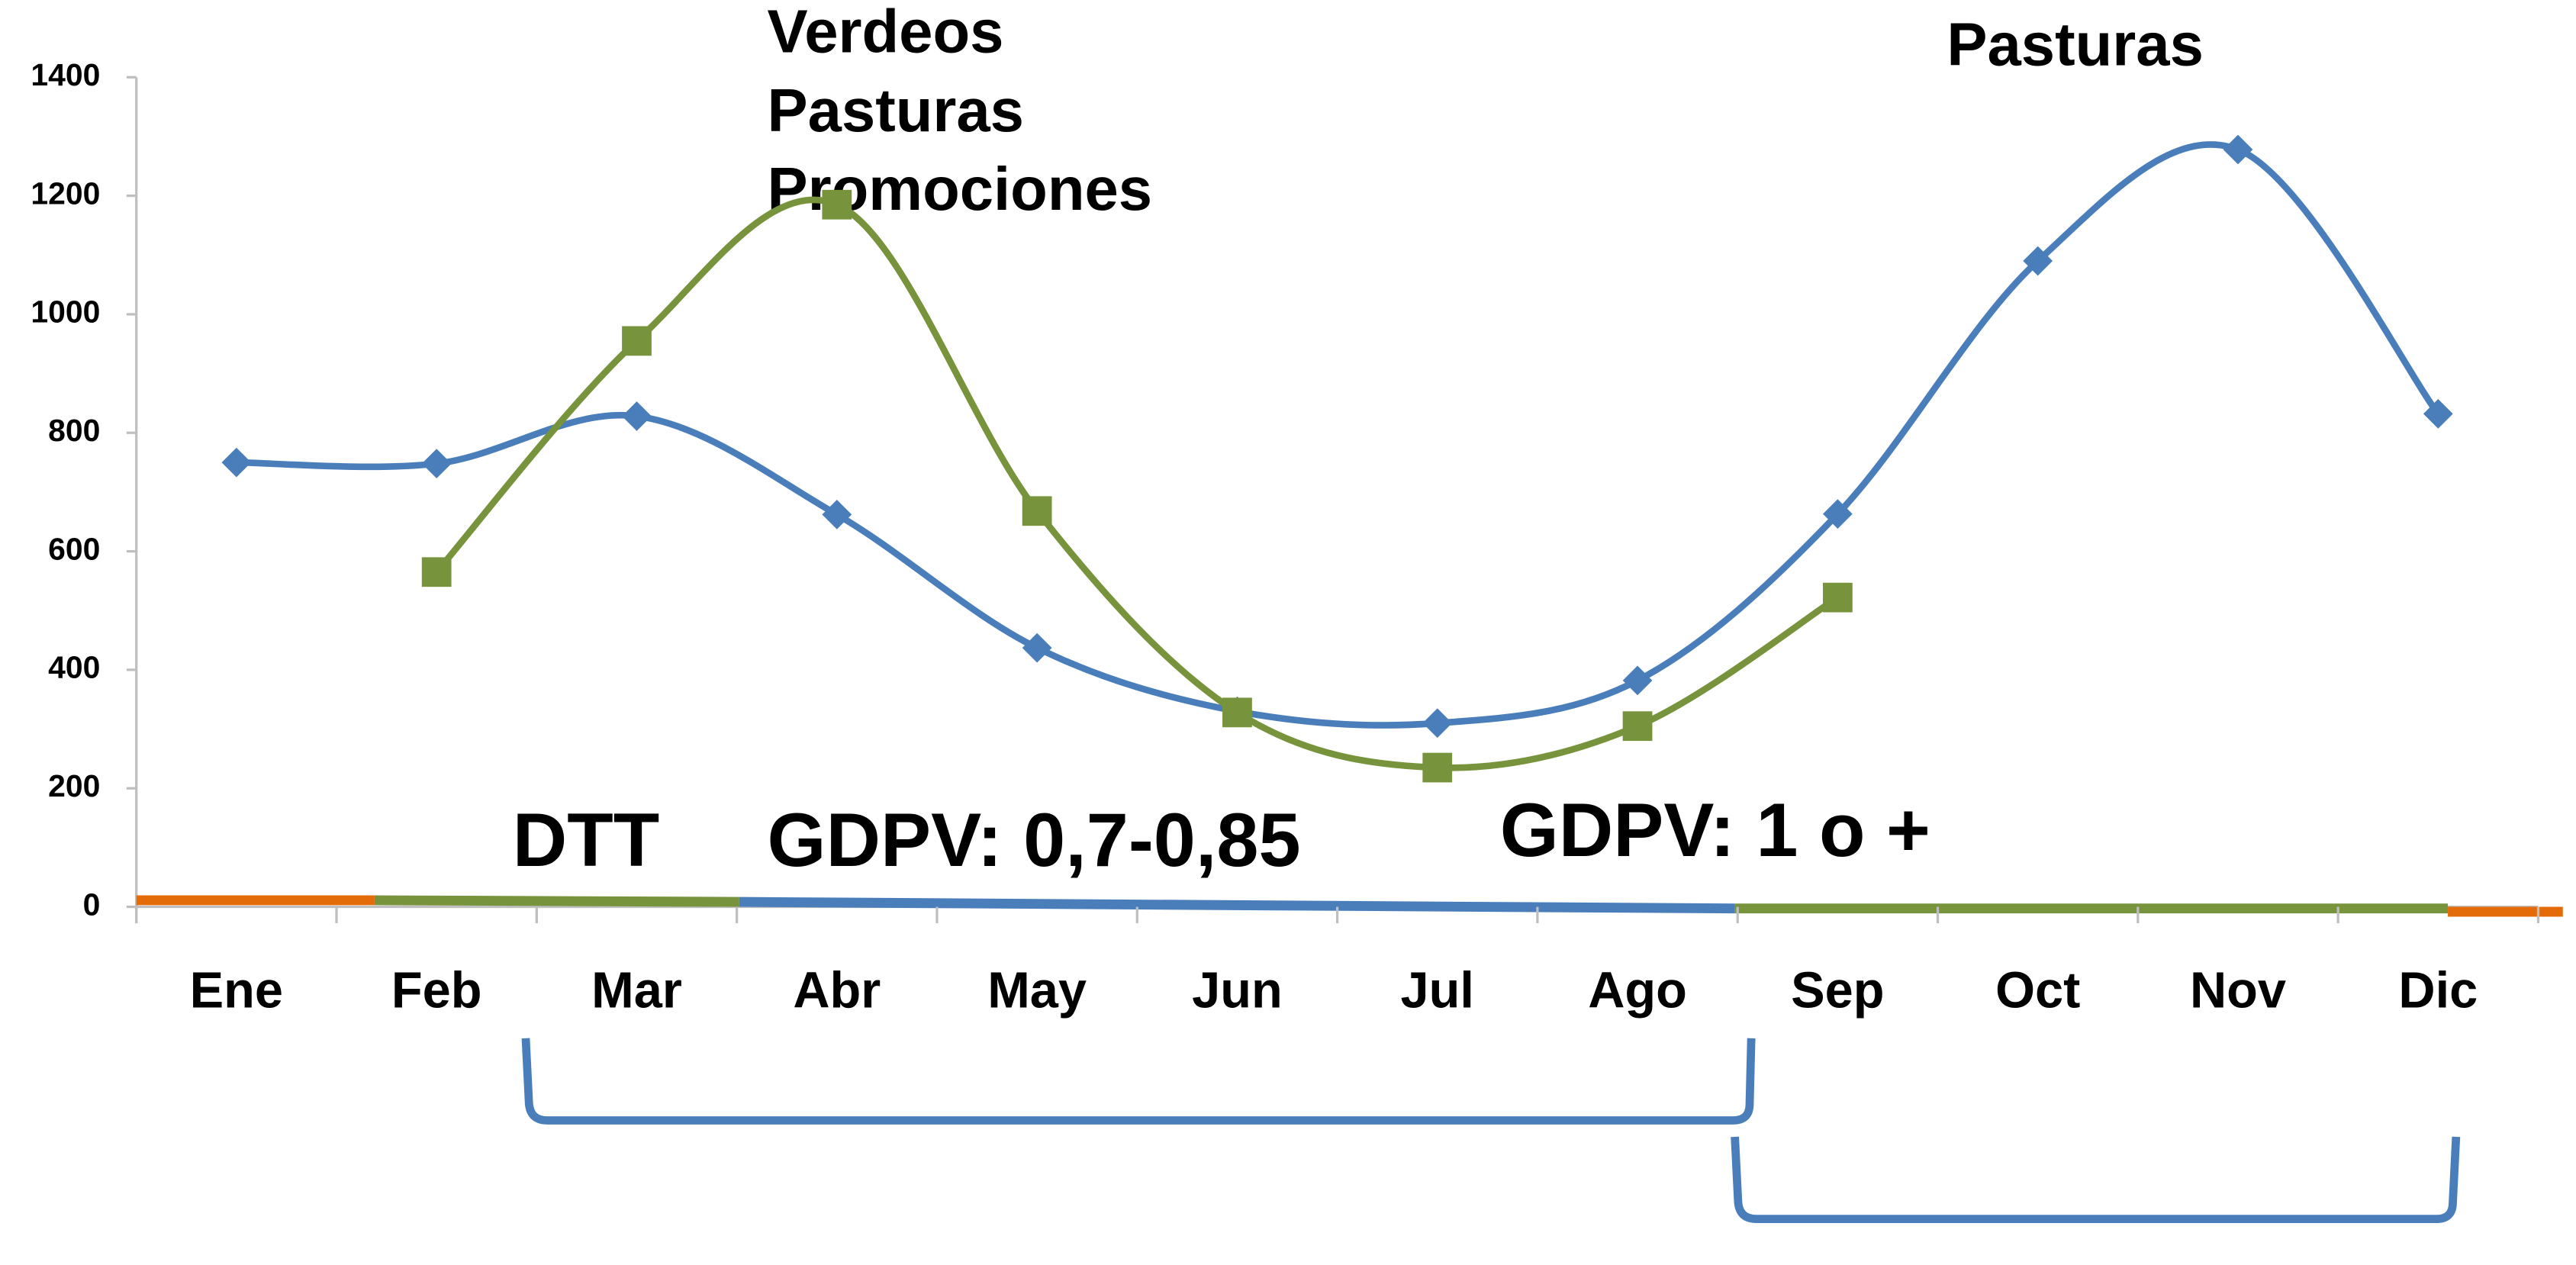 The image size is (2576, 1265). I want to click on x-tick-label: Ago, so click(1637, 991).